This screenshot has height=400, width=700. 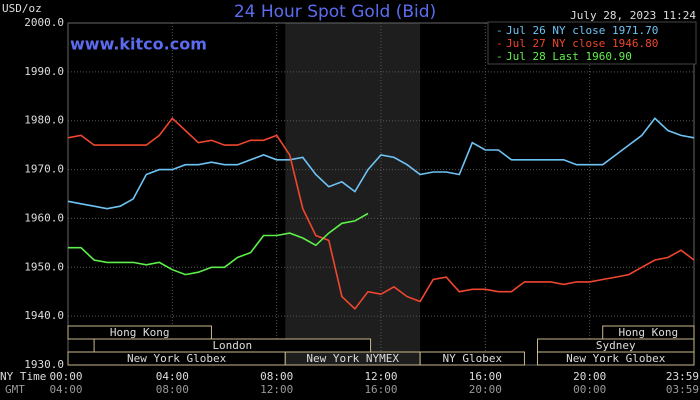 I want to click on x-tick-label: 16:00, so click(x=485, y=376).